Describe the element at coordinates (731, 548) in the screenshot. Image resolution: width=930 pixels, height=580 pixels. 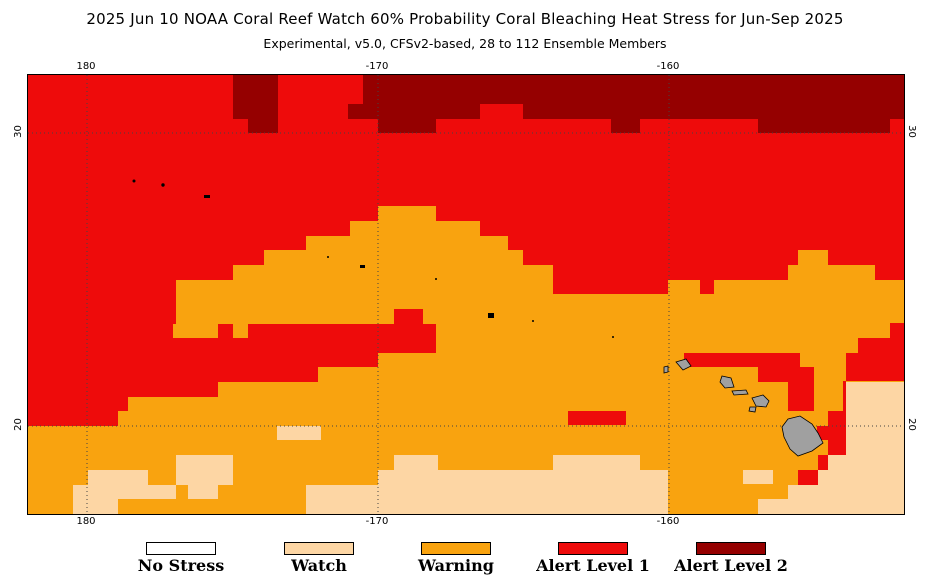
I see `legend-swatch-alert2` at that location.